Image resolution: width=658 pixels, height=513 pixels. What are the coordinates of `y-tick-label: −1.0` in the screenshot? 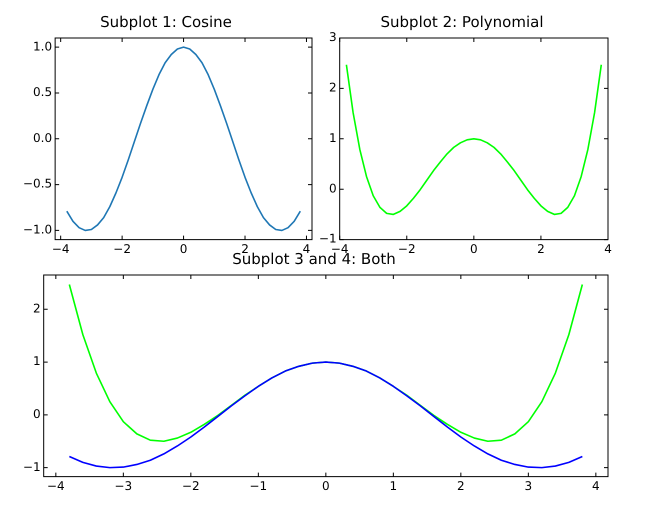 It's located at (37, 229).